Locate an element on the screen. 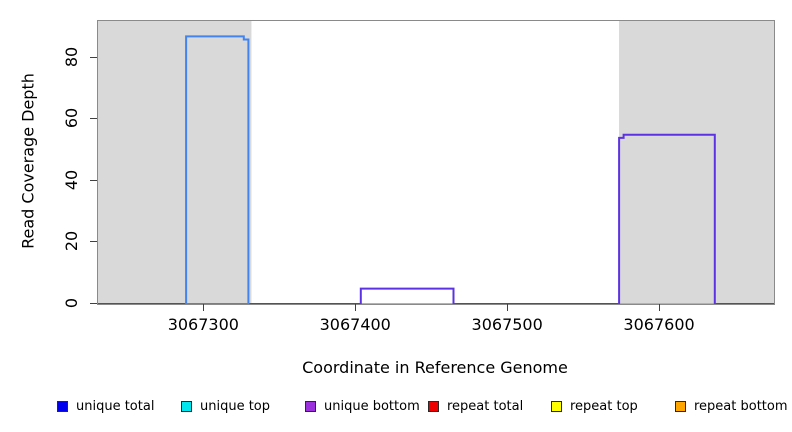  legend-item-unique-total: unique total is located at coordinates (105, 406).